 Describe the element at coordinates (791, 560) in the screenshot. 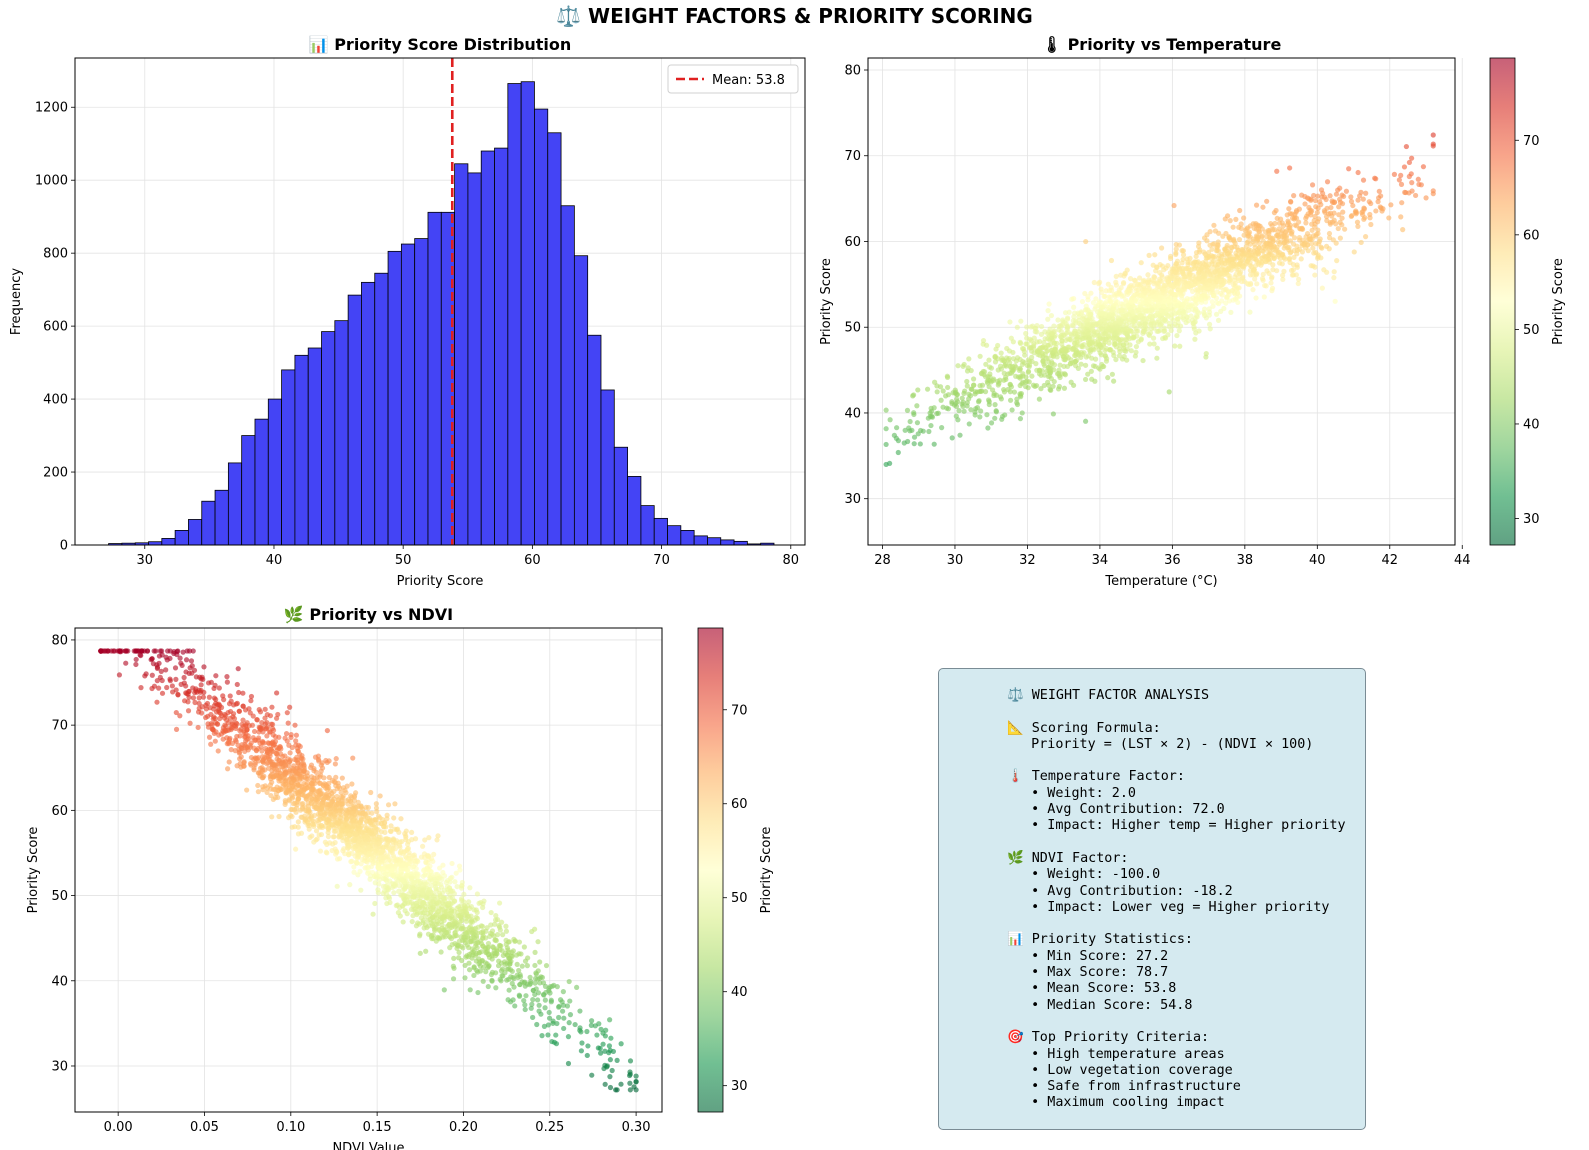

I see `hist-xtick-label: 80` at that location.